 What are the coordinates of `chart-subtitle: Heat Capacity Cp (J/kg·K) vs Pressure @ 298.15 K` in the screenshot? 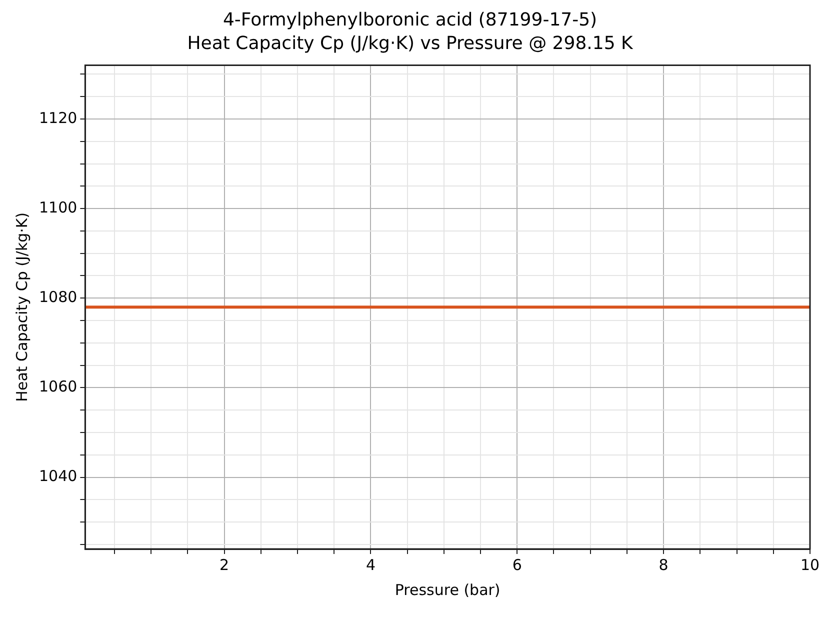 It's located at (410, 43).